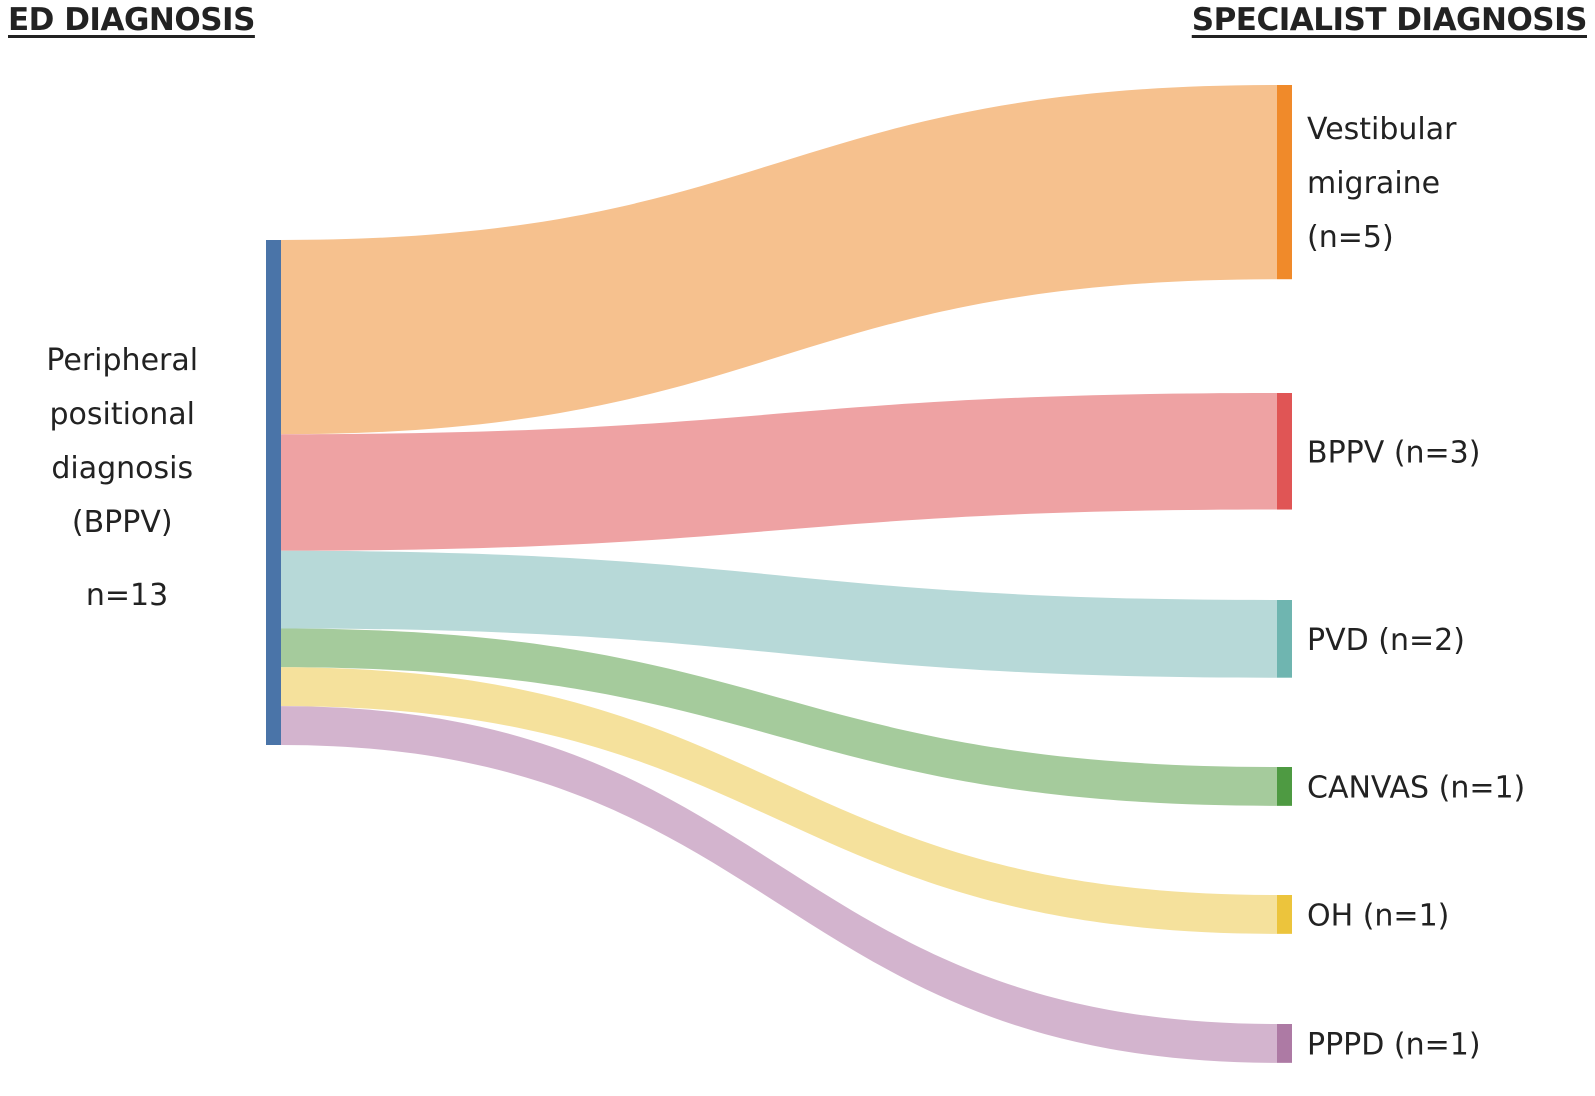 The height and width of the screenshot is (1096, 1595). I want to click on source-node, so click(273, 492).